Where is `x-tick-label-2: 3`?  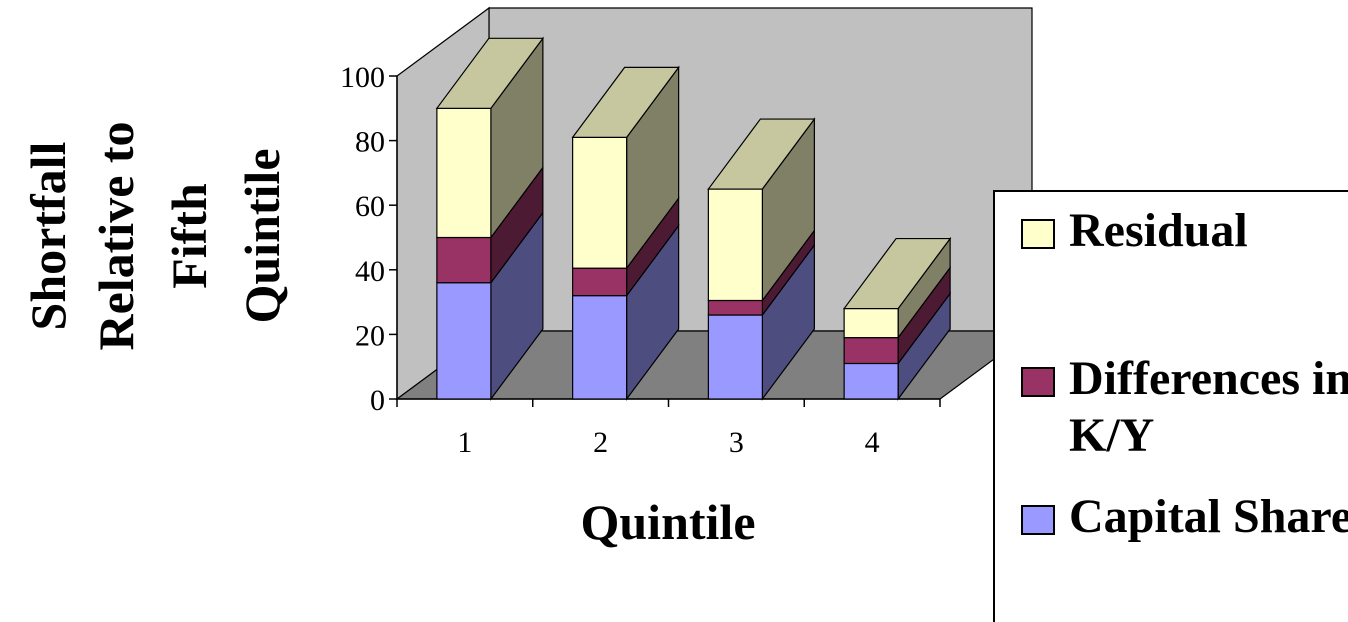 x-tick-label-2: 3 is located at coordinates (736, 442).